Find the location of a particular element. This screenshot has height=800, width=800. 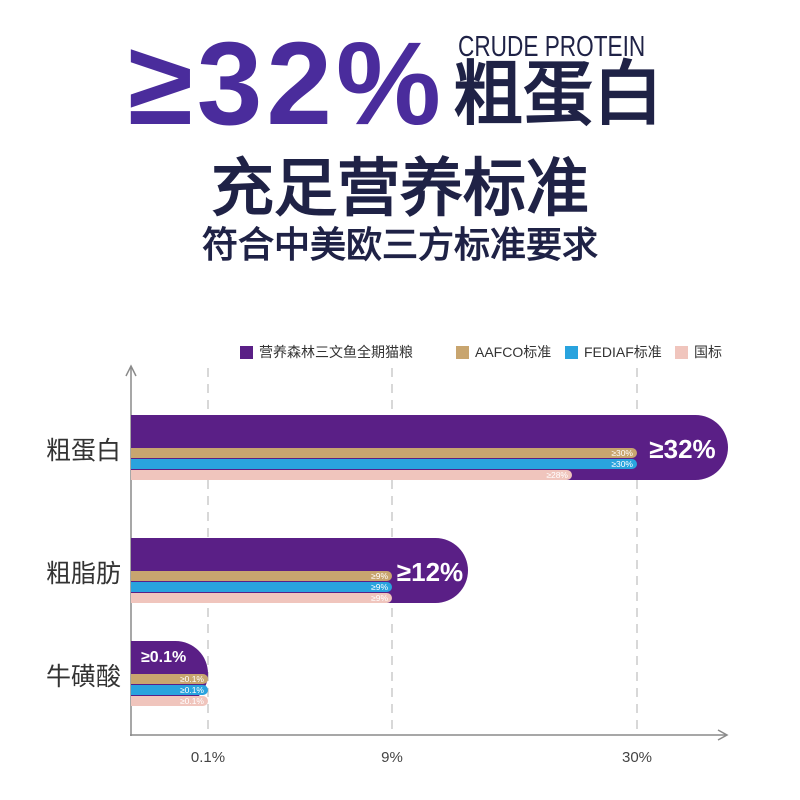

bar-product-crude-protein: ≥32% is located at coordinates (429, 447).